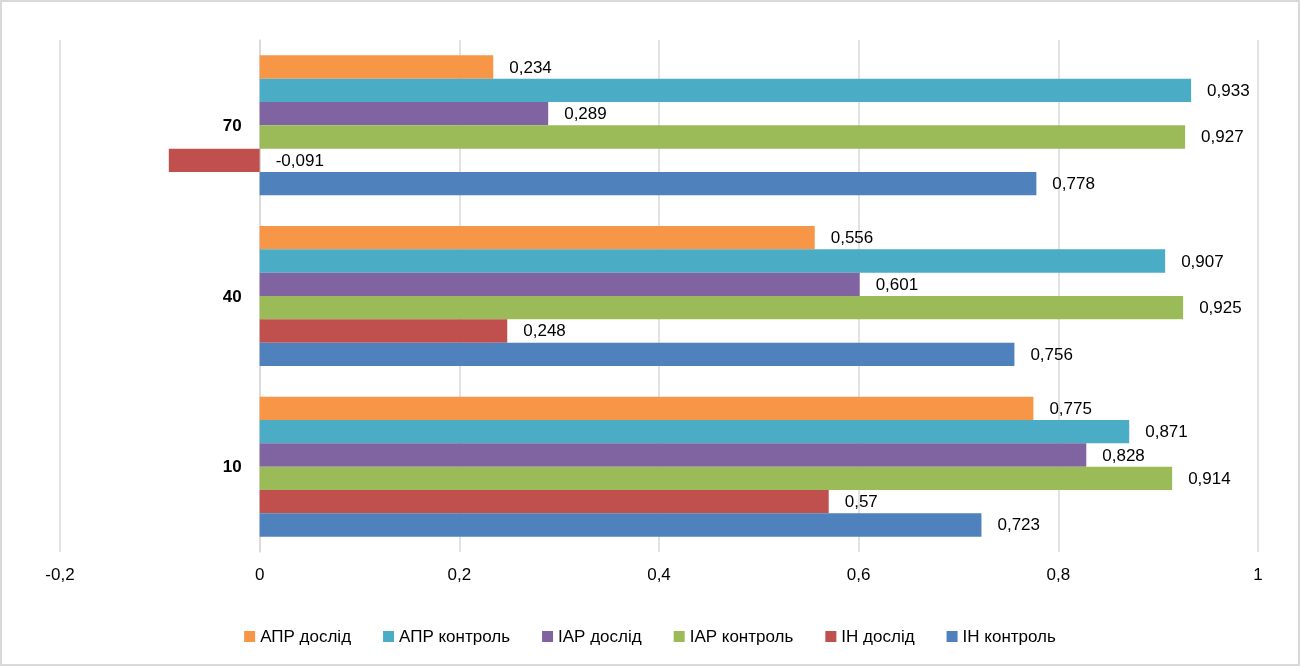  I want to click on x-tick-label: 0, so click(259, 574).